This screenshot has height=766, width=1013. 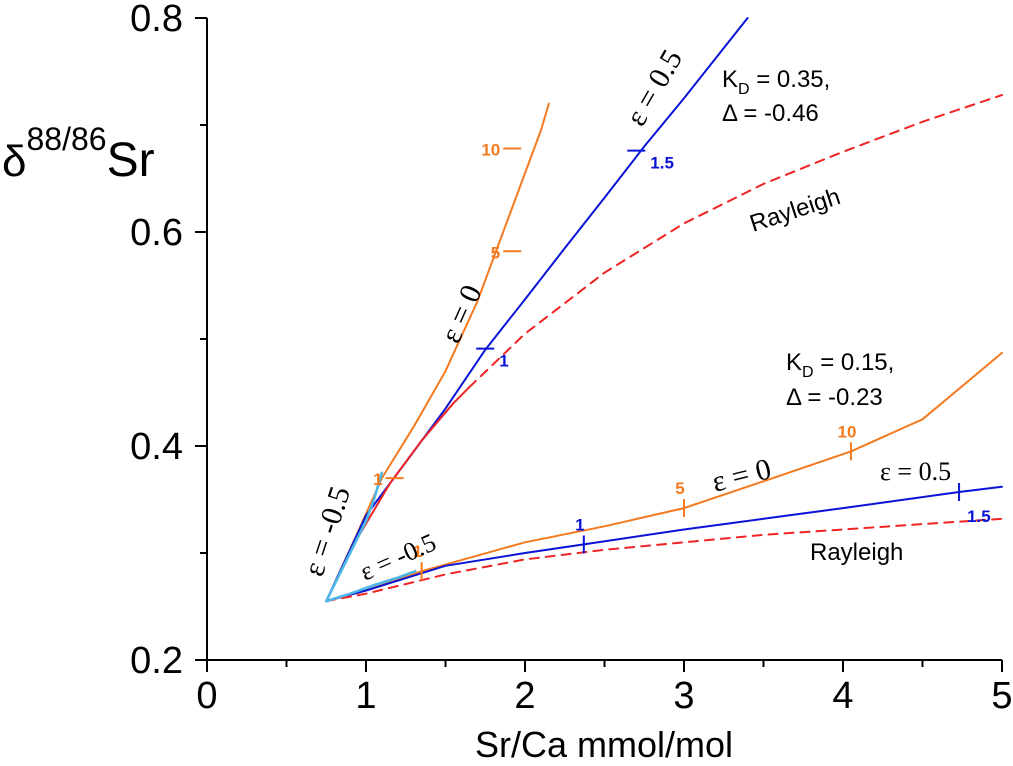 I want to click on x-axis-label: Sr/Ca mmol/mol, so click(x=604, y=744).